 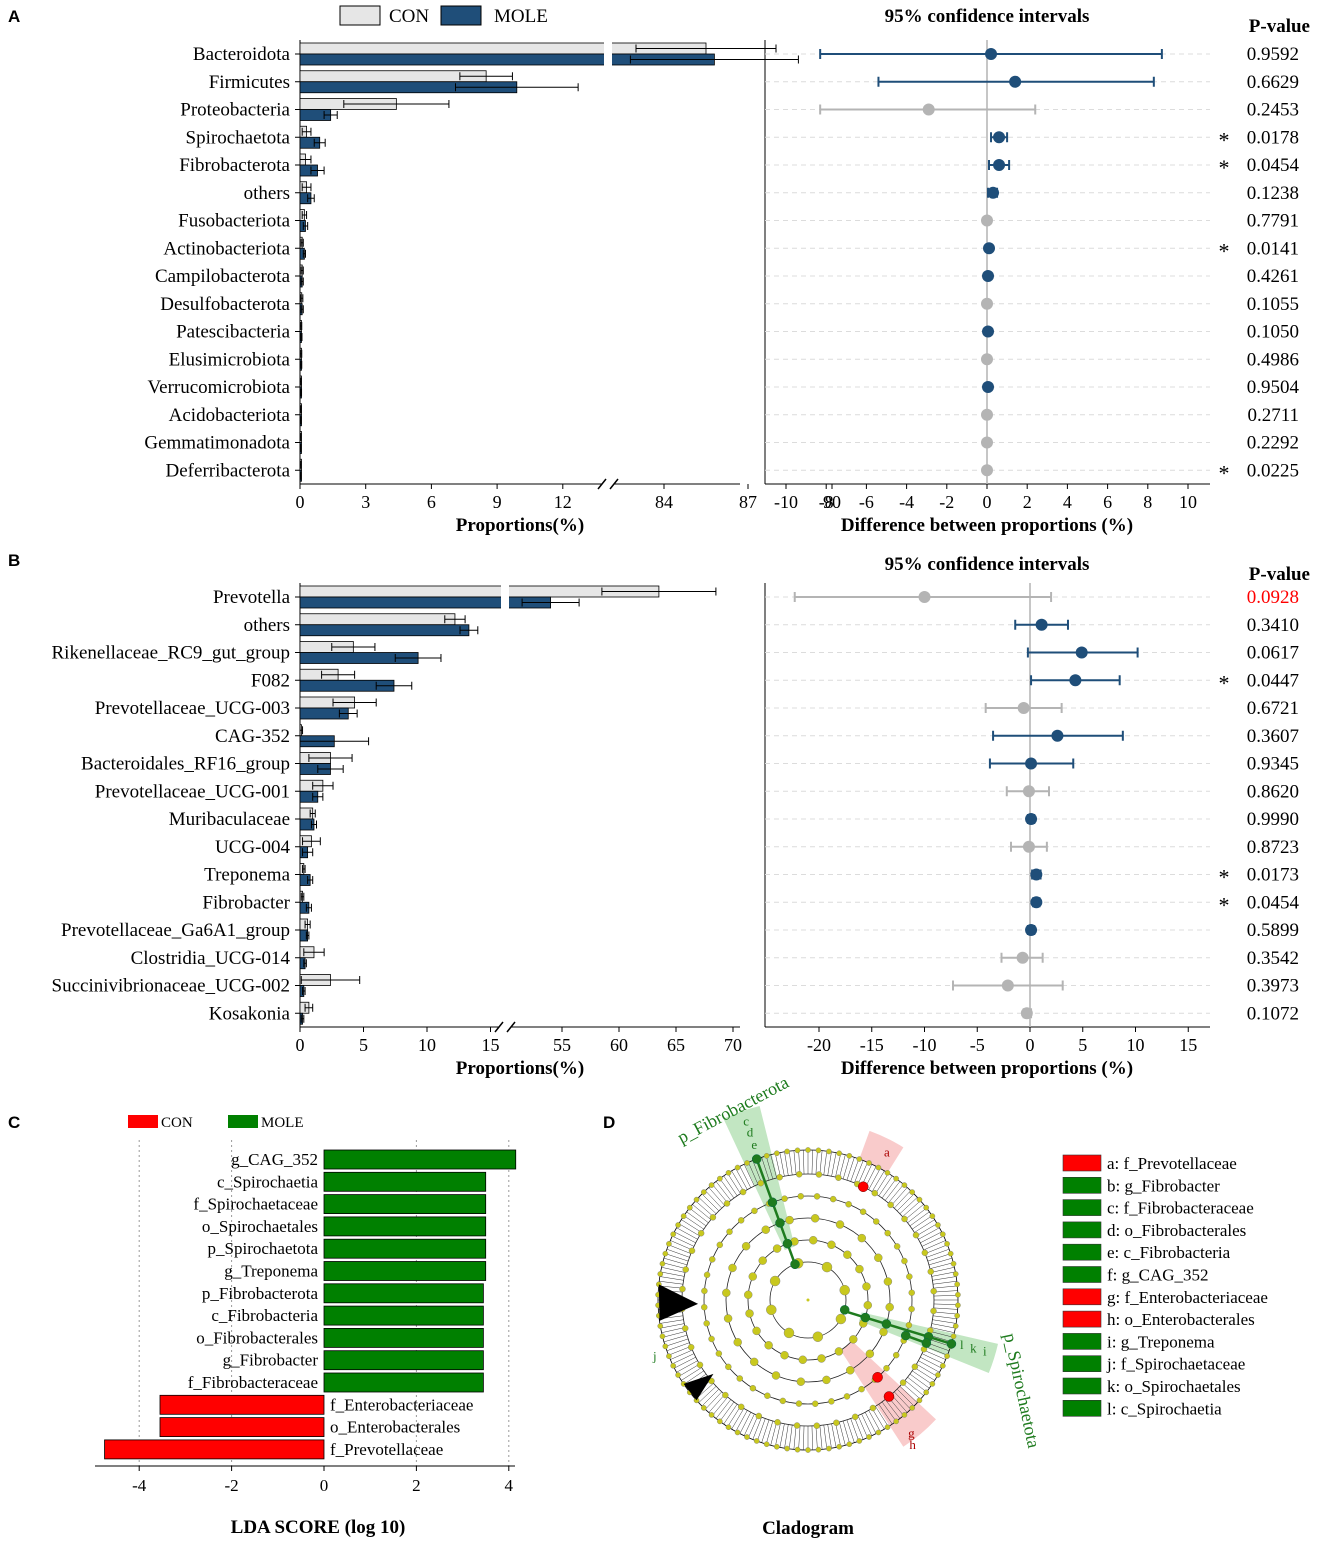 What do you see at coordinates (987, 1068) in the screenshot?
I see `x-axis-title: Difference between proportions (%)` at bounding box center [987, 1068].